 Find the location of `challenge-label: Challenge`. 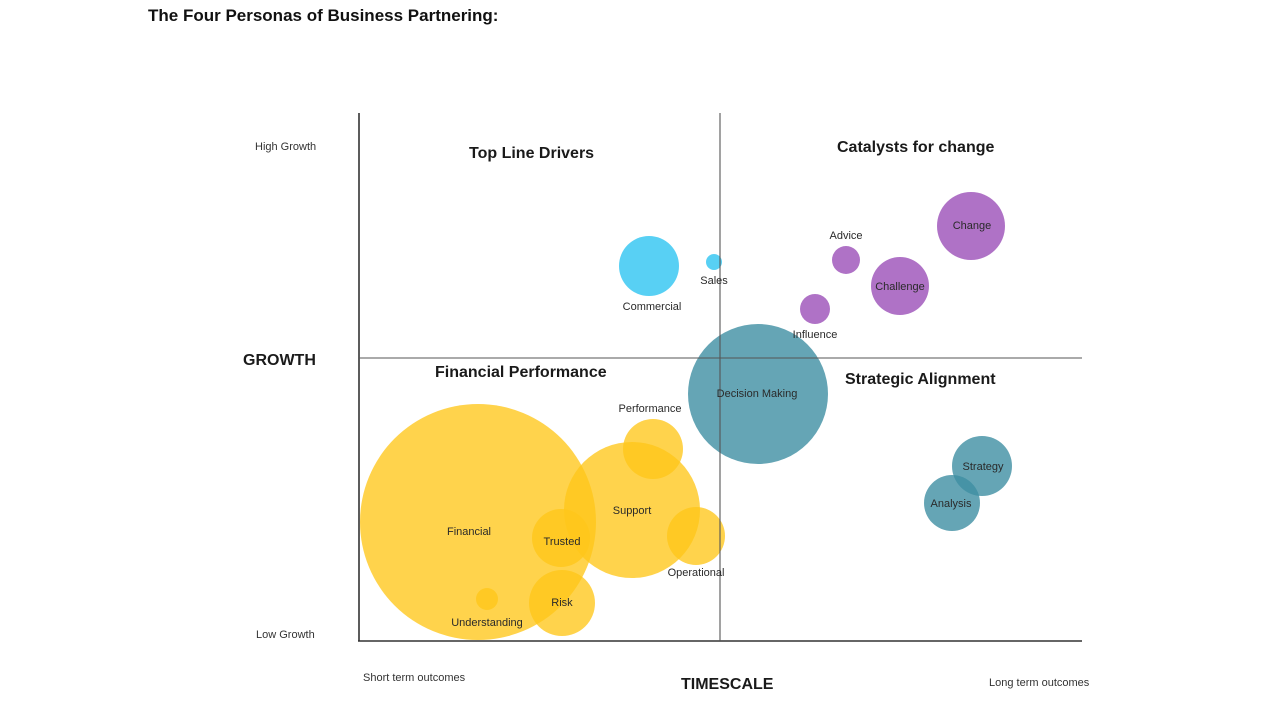

challenge-label: Challenge is located at coordinates (900, 287).